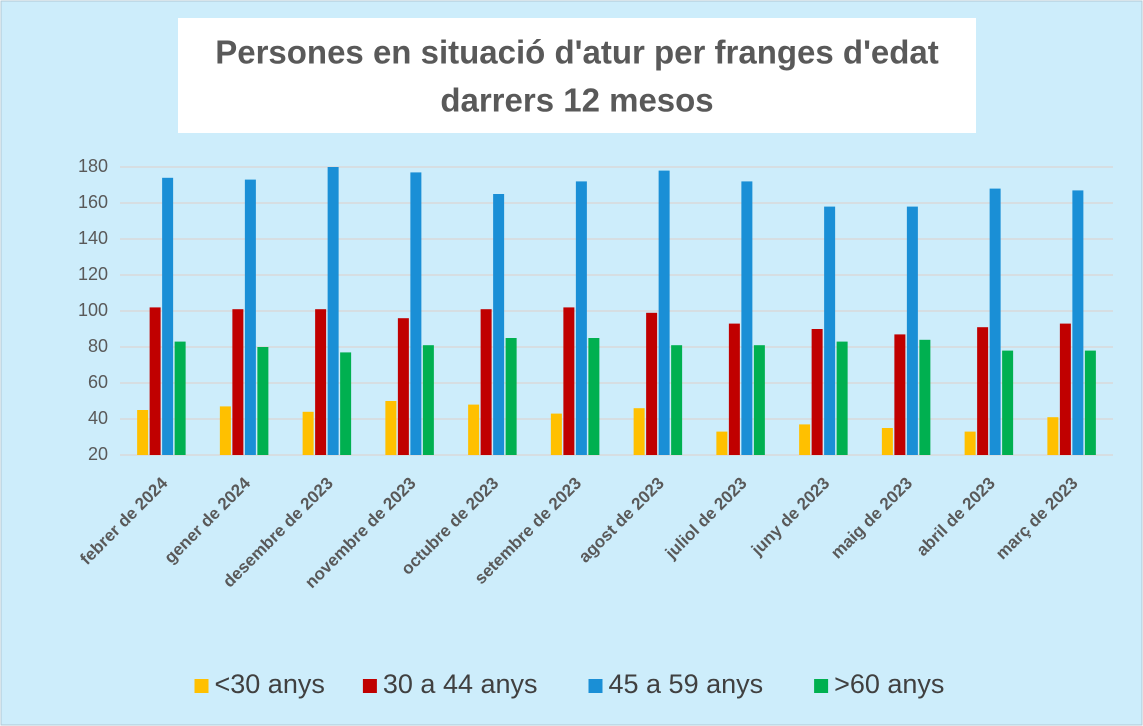  Describe the element at coordinates (93, 238) in the screenshot. I see `y-tick-label: 140` at that location.